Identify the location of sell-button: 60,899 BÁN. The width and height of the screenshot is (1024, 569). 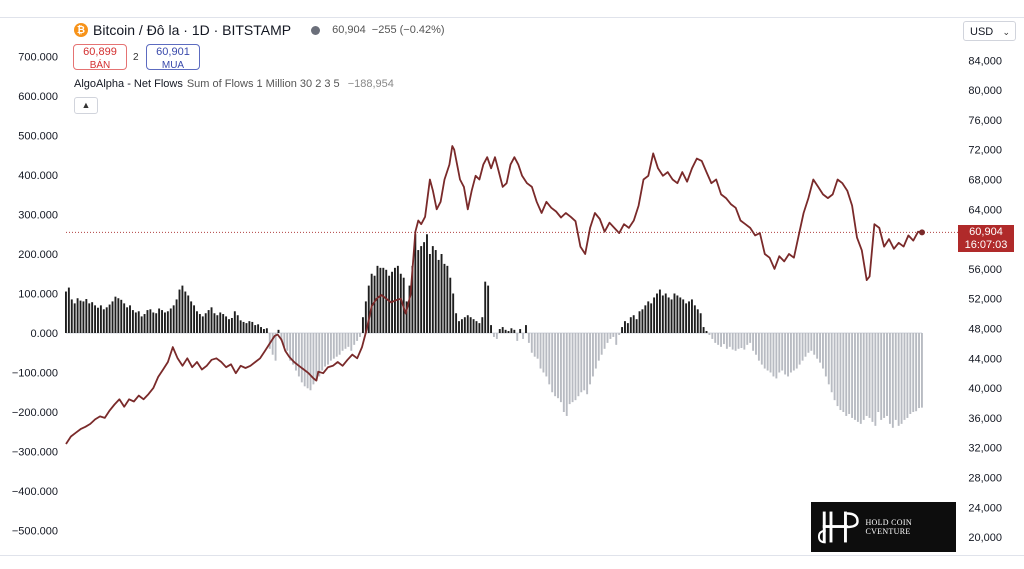
(100, 57).